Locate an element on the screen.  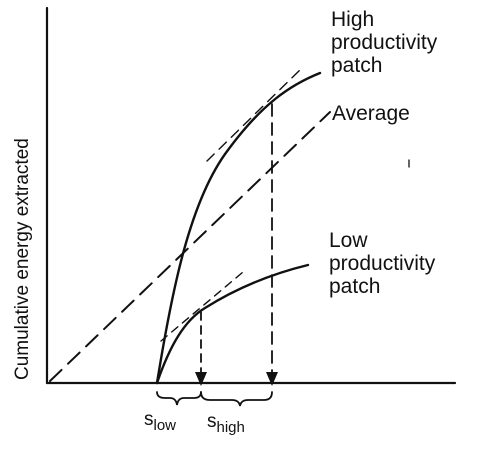
low-productivity-label: Low productivity patch is located at coordinates (382, 263).